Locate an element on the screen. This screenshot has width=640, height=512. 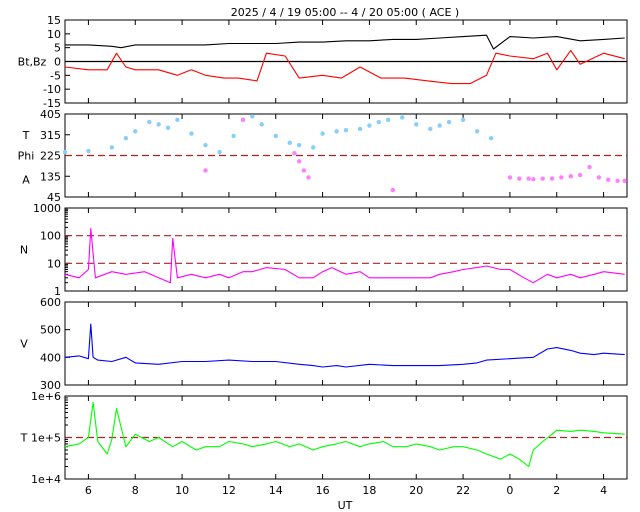
x-tick-label: 14 is located at coordinates (276, 490).